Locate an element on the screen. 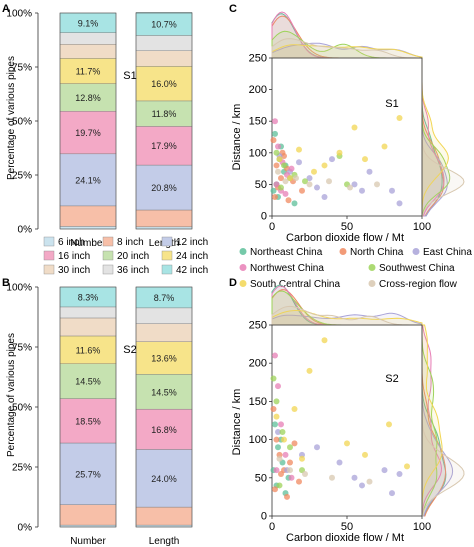 This screenshot has width=474, height=547. legend-entry: Northeast China is located at coordinates (286, 252).